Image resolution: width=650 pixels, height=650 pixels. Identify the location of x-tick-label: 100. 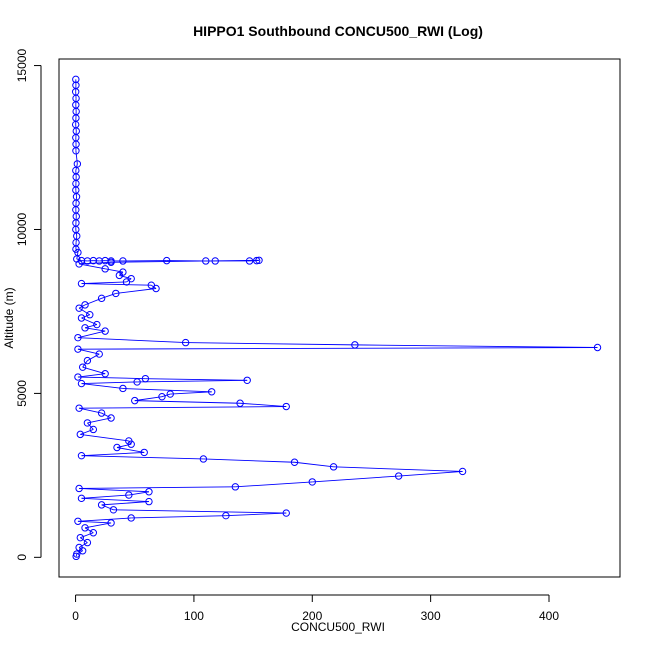
(194, 616).